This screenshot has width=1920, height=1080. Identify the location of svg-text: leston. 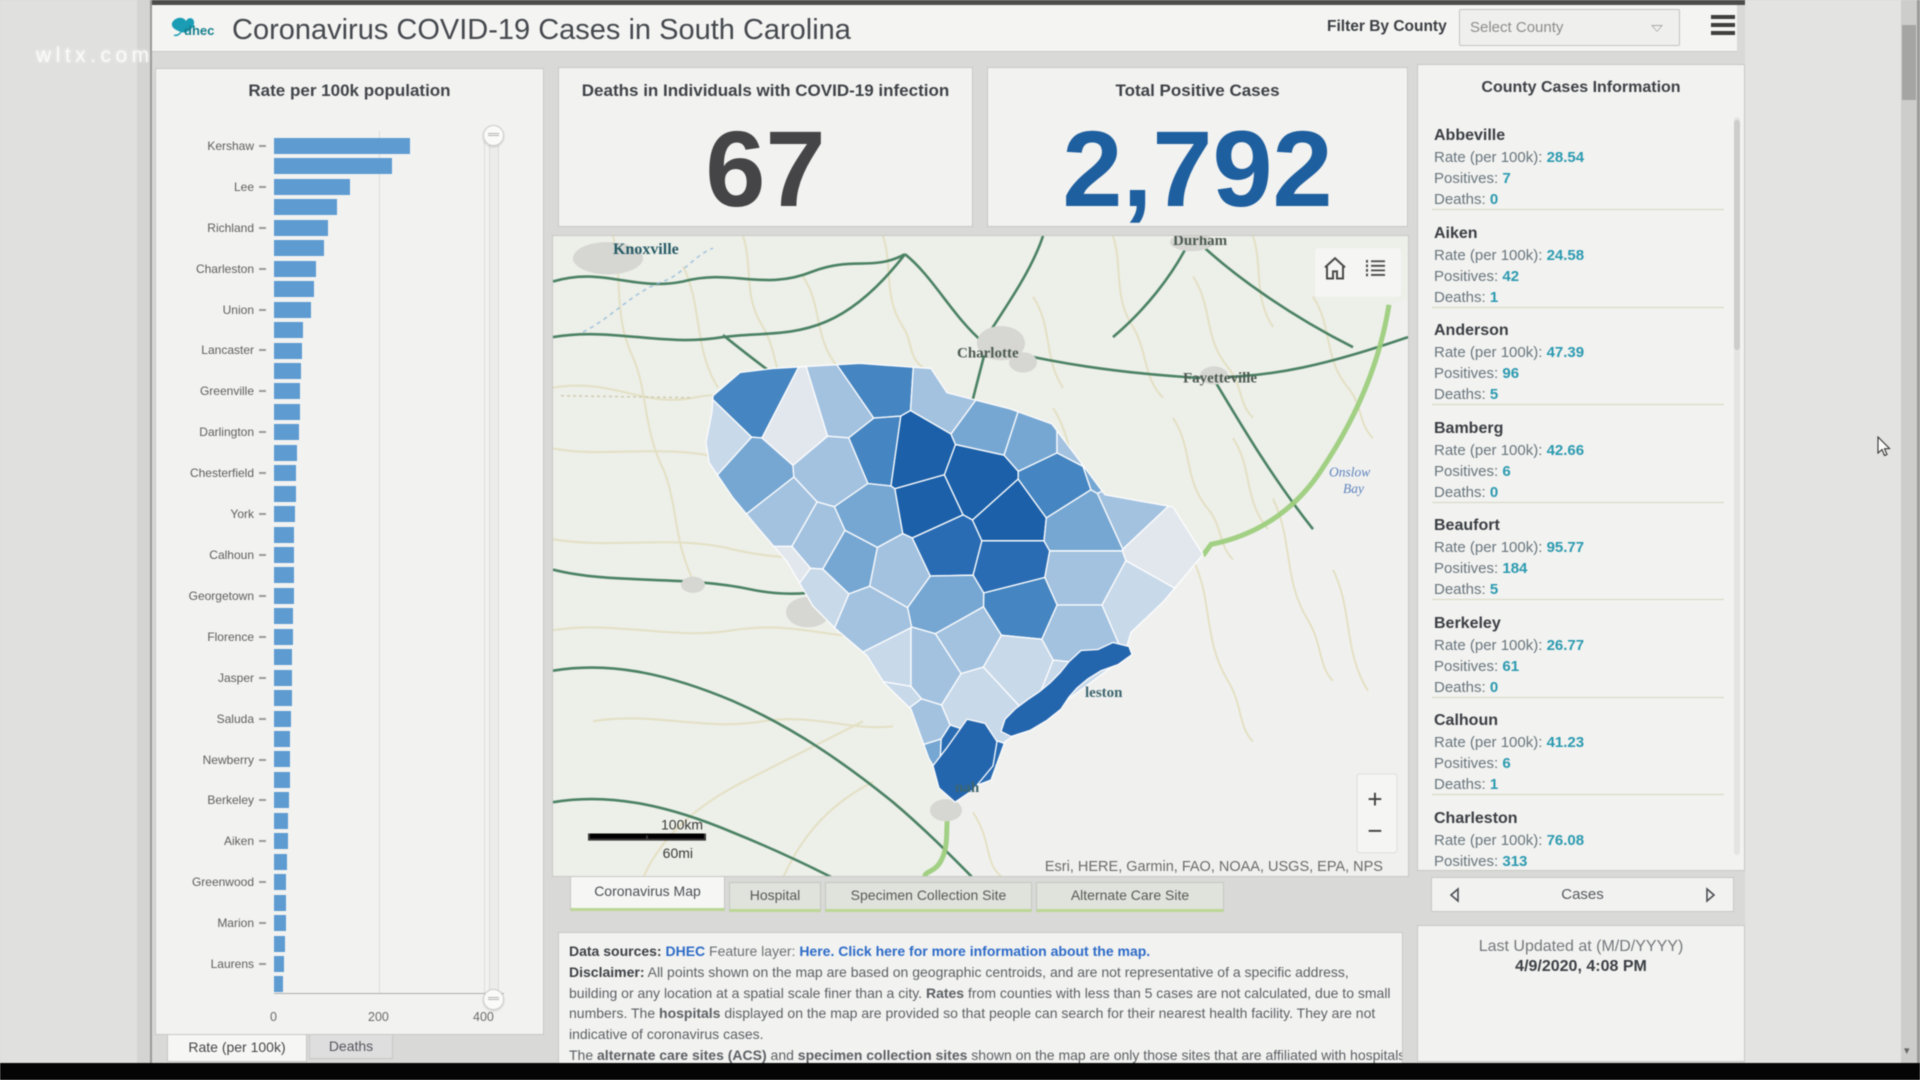
(1104, 693).